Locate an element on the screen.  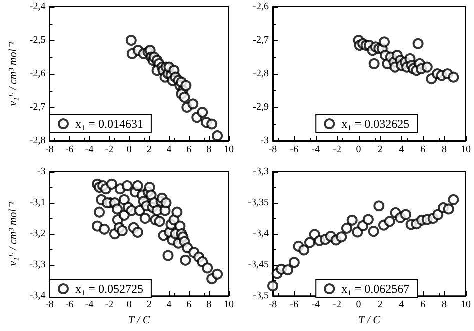
y-tick-label: -3,45 is located at coordinates (258, 265).